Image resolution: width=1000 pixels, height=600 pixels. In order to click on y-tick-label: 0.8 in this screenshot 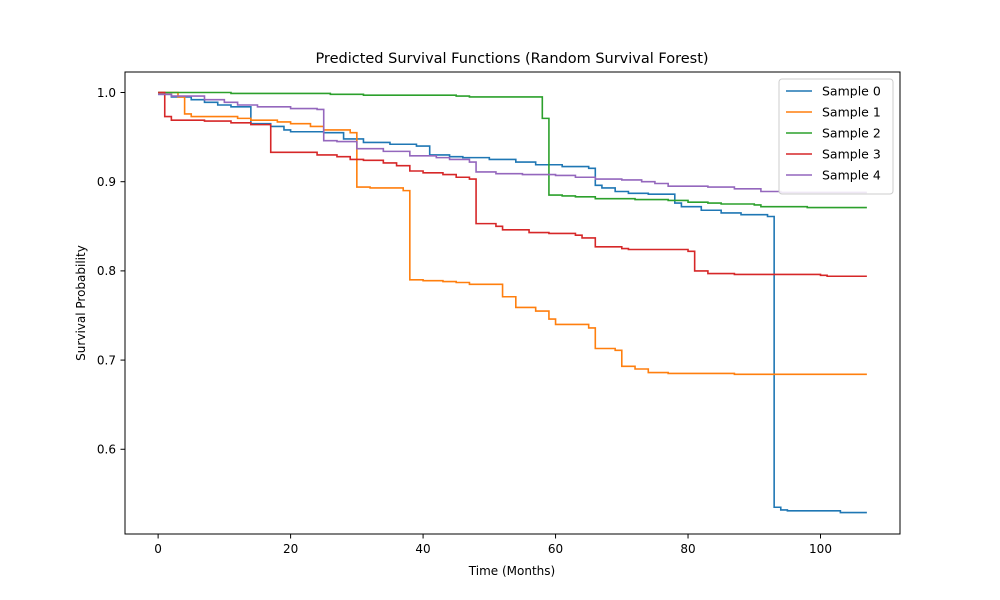, I will do `click(106, 271)`.